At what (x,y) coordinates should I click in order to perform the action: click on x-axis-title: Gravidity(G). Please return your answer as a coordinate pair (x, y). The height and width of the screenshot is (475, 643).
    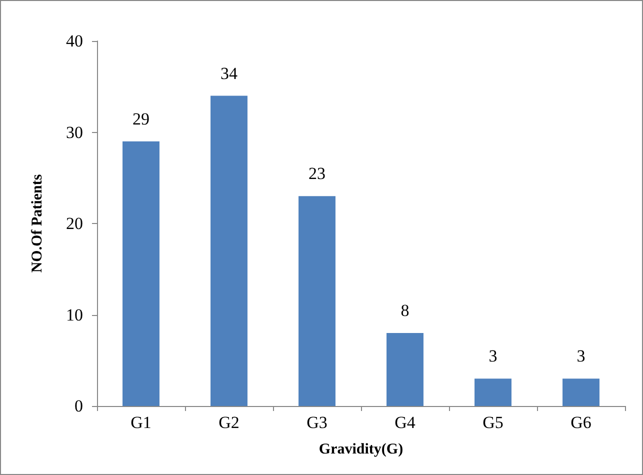
    Looking at the image, I should click on (361, 450).